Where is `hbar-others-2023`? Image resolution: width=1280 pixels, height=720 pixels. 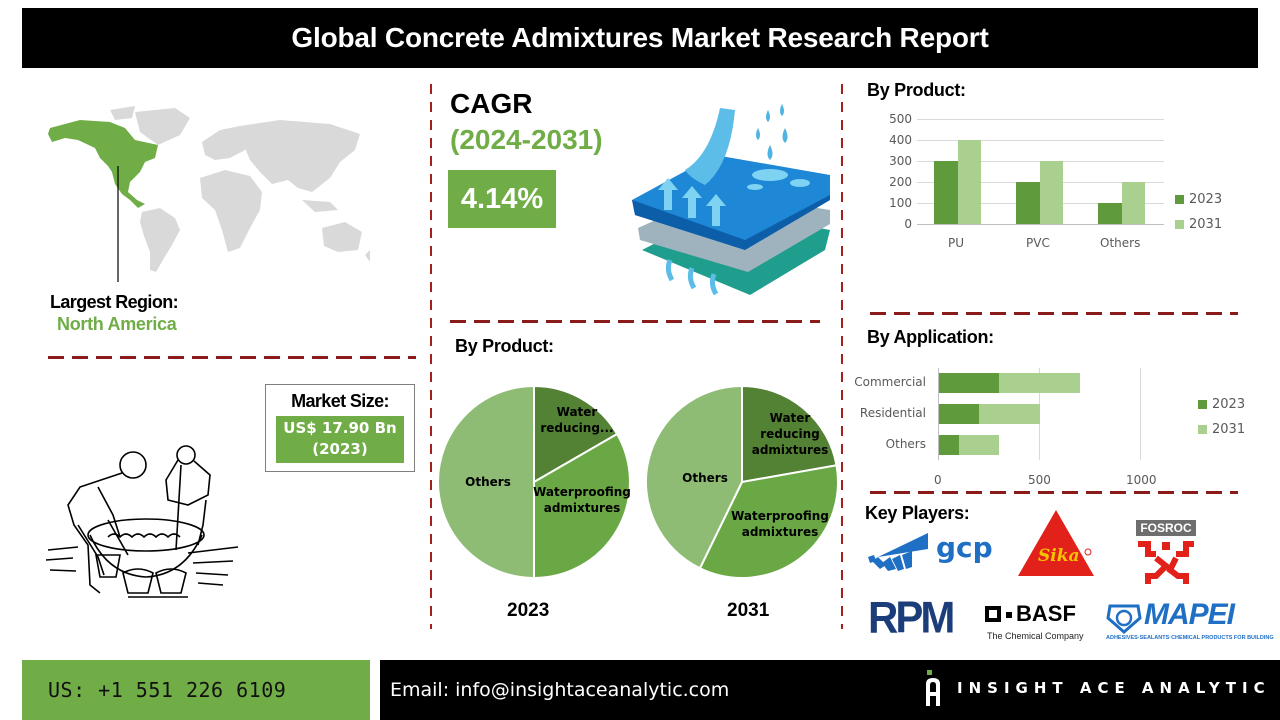 hbar-others-2023 is located at coordinates (949, 445).